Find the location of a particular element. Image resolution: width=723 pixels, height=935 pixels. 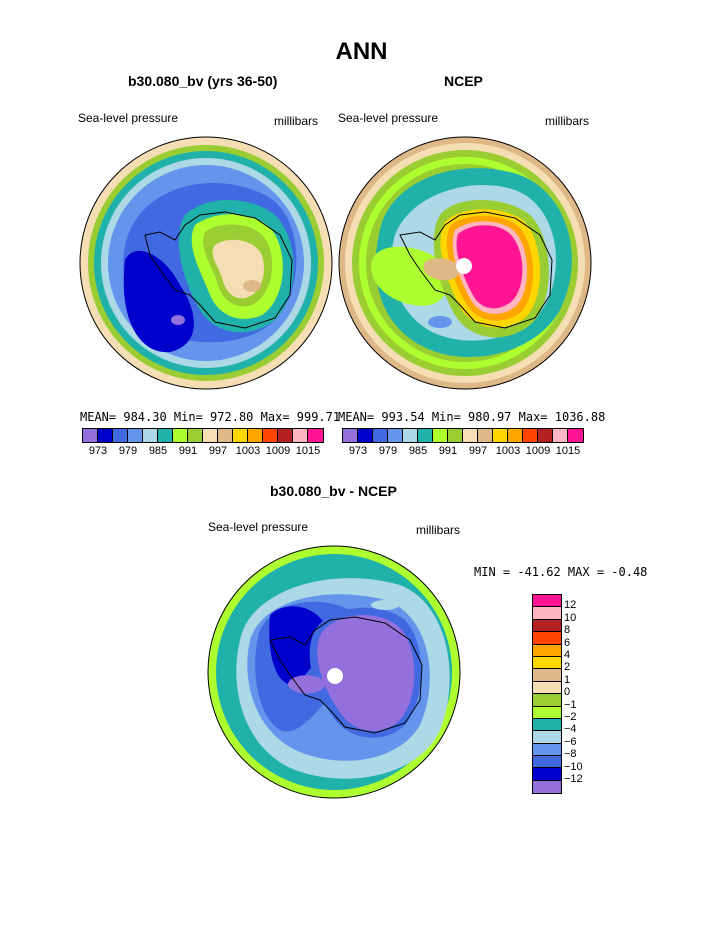

colorbar-tick-label: −12 is located at coordinates (573, 779).